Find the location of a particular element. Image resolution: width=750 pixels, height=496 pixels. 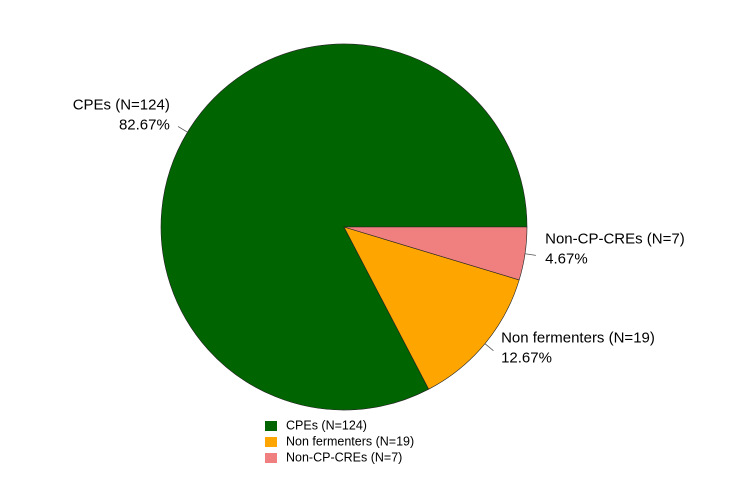

slice-value-label: 82.67% is located at coordinates (144, 125).